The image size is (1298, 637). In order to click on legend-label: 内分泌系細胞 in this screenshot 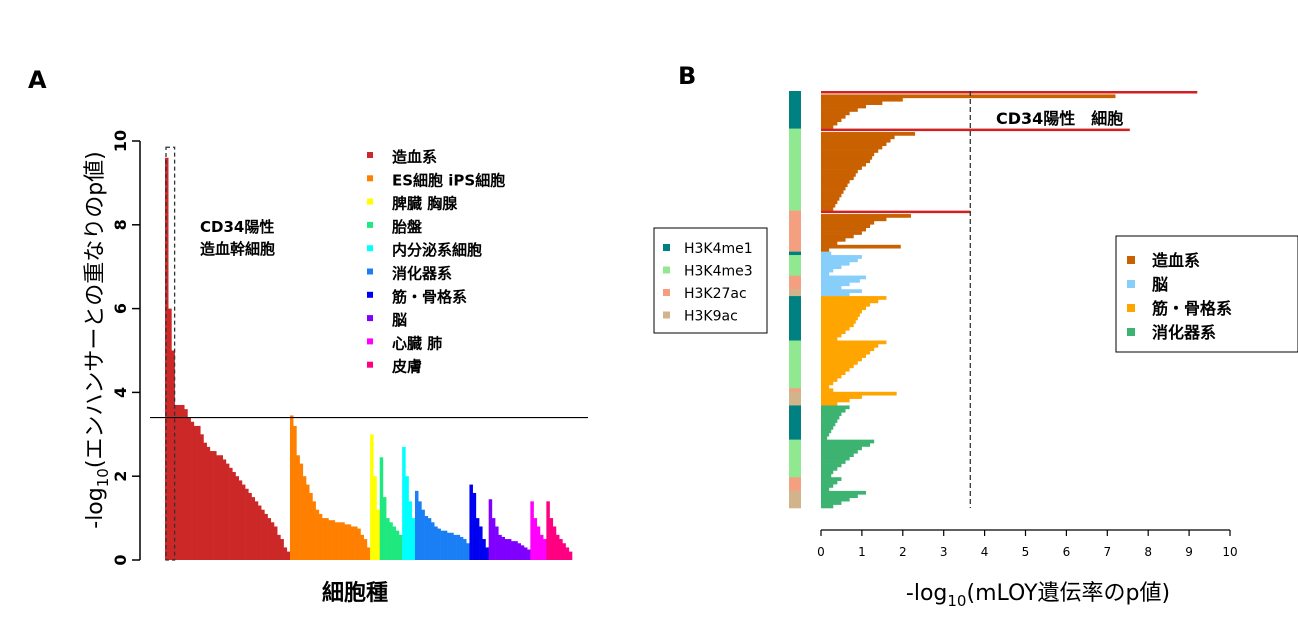, I will do `click(437, 250)`.